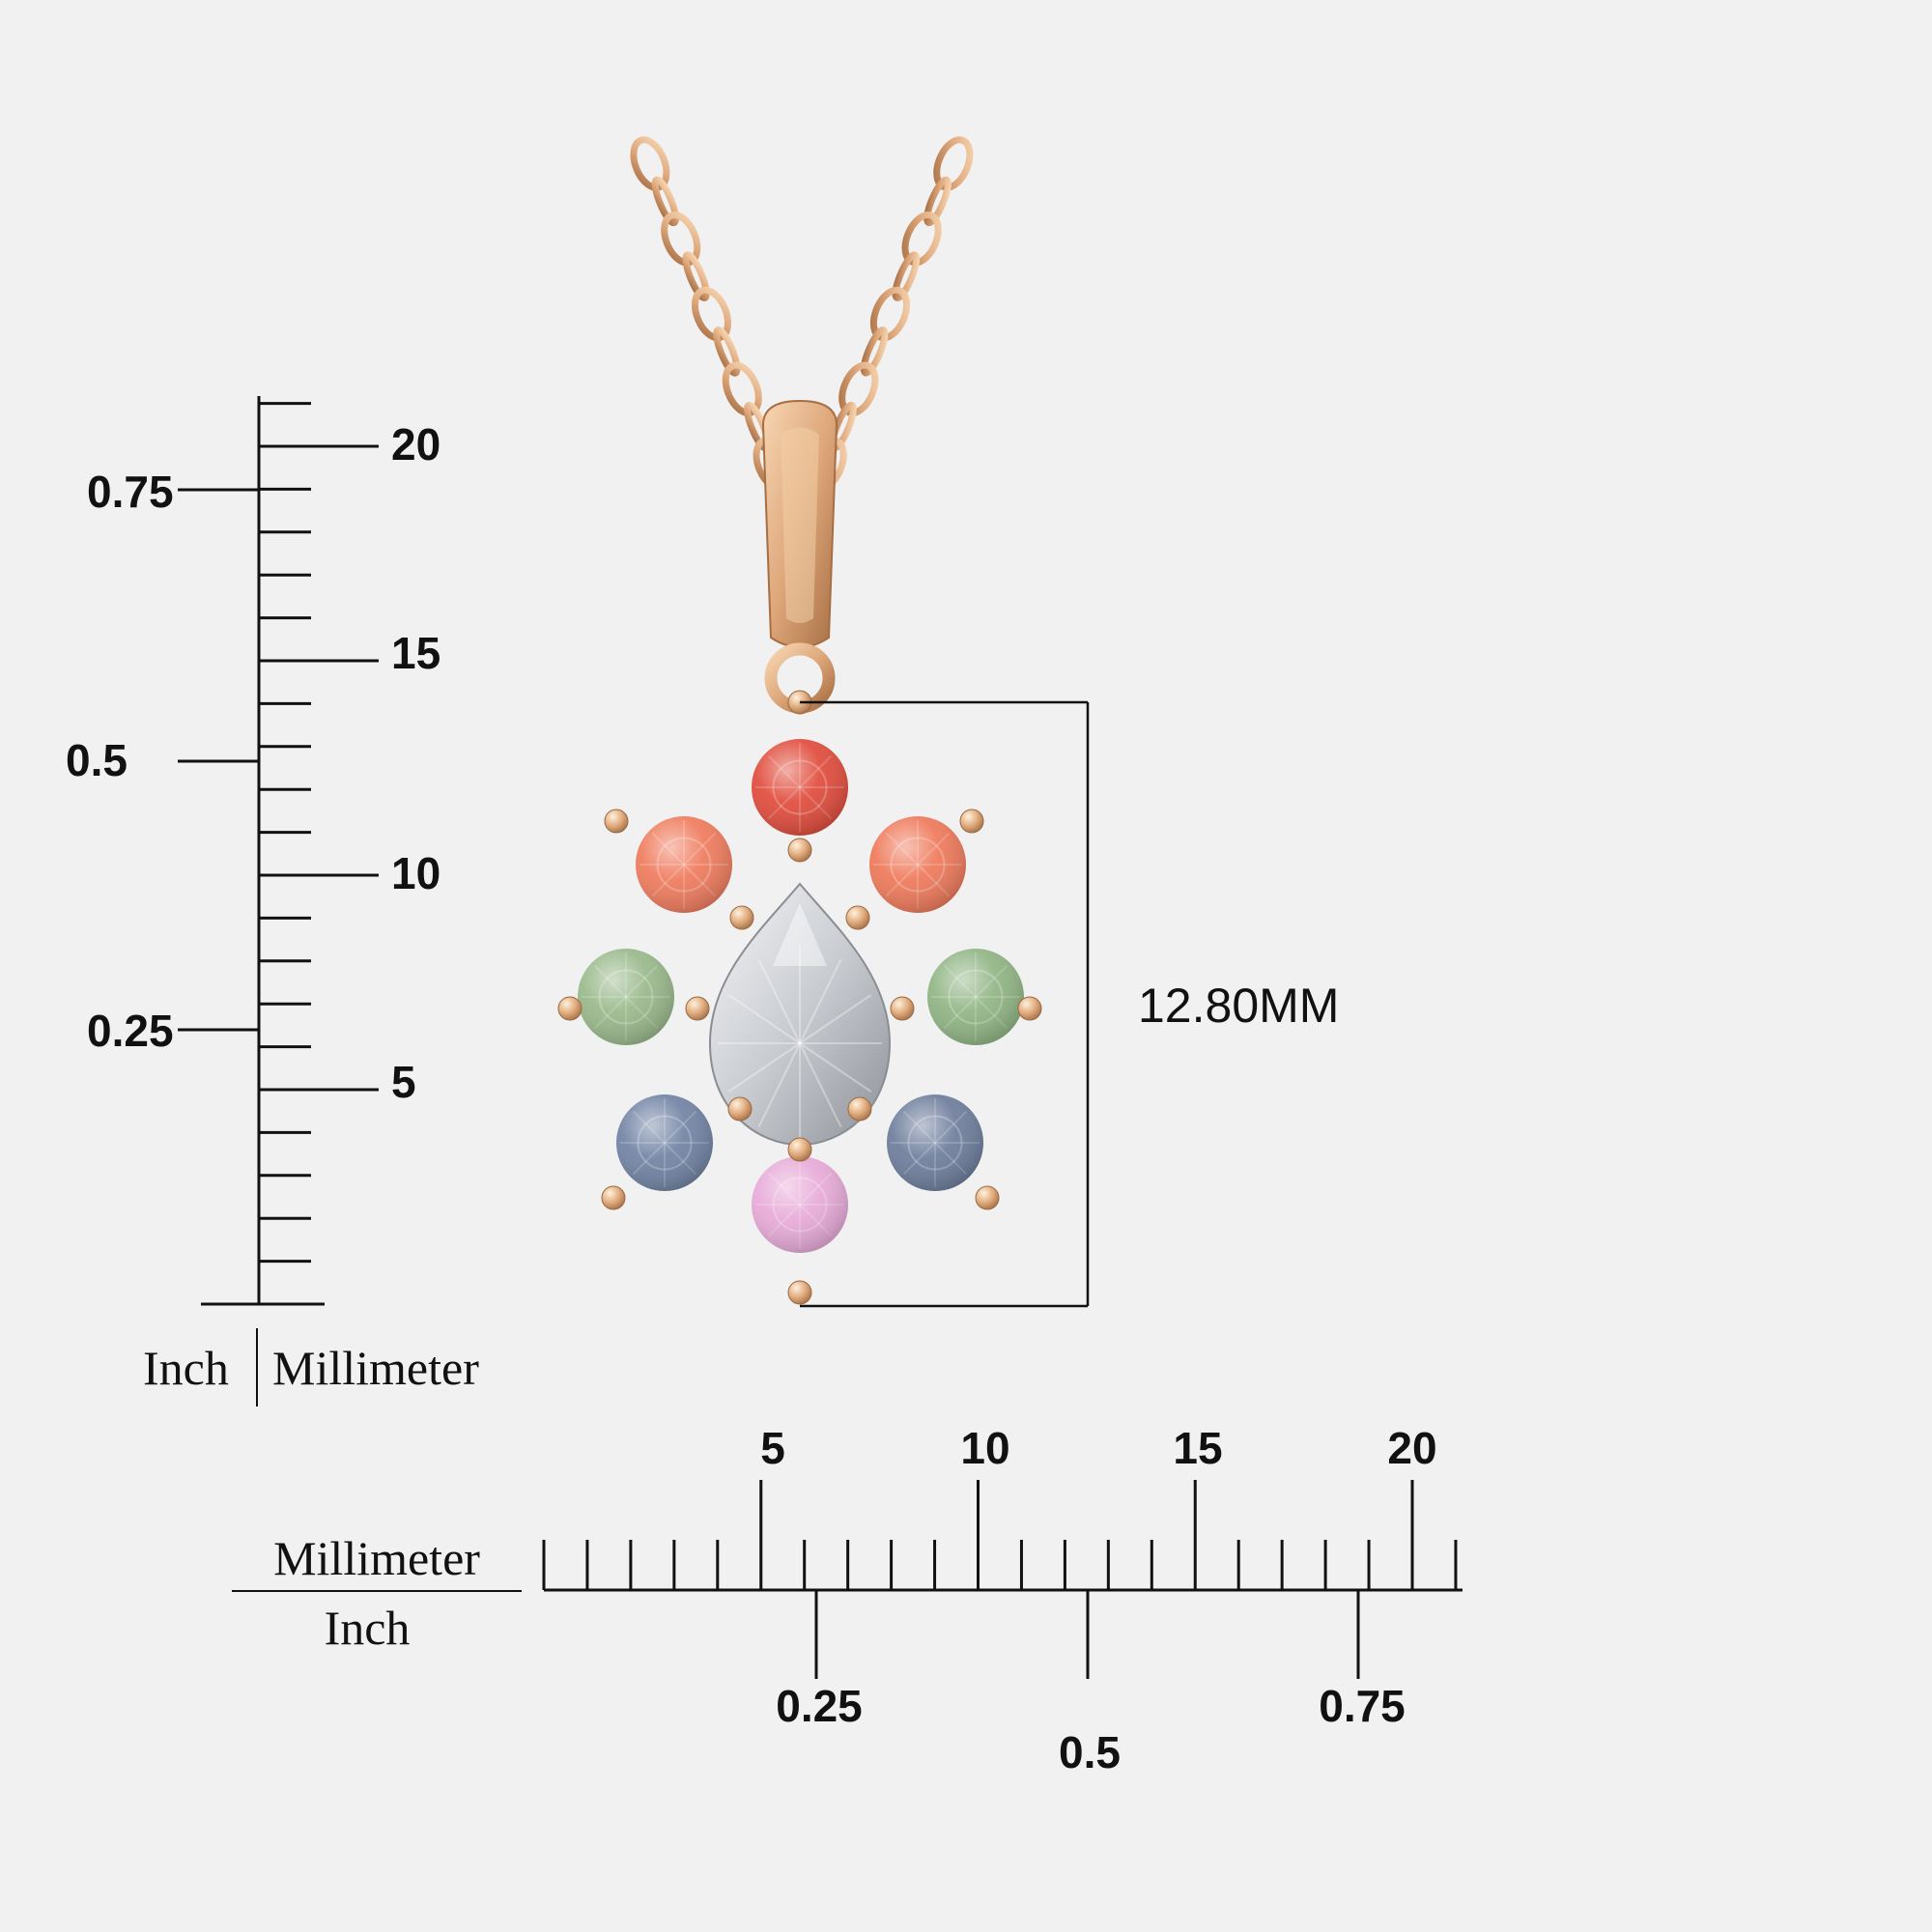  What do you see at coordinates (376, 1558) in the screenshot?
I see `h-unit-millimeter: Millimeter` at bounding box center [376, 1558].